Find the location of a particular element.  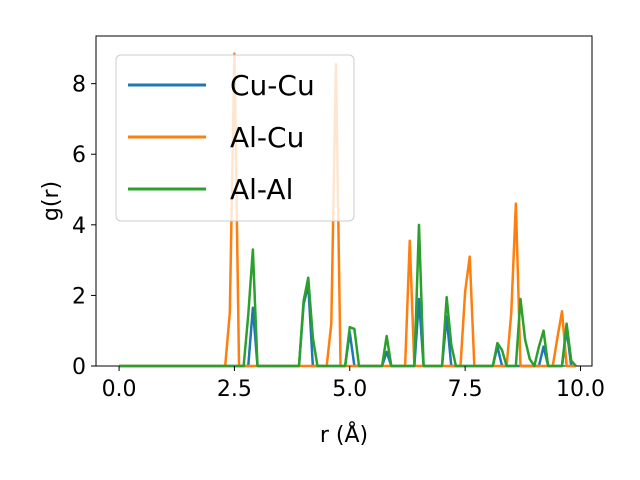

x-tick-label: 2.5 is located at coordinates (234, 389).